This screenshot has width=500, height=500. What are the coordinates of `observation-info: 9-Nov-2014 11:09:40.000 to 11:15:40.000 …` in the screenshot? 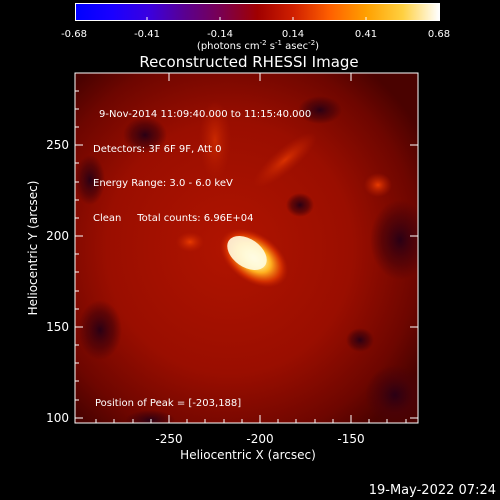 It's located at (202, 161).